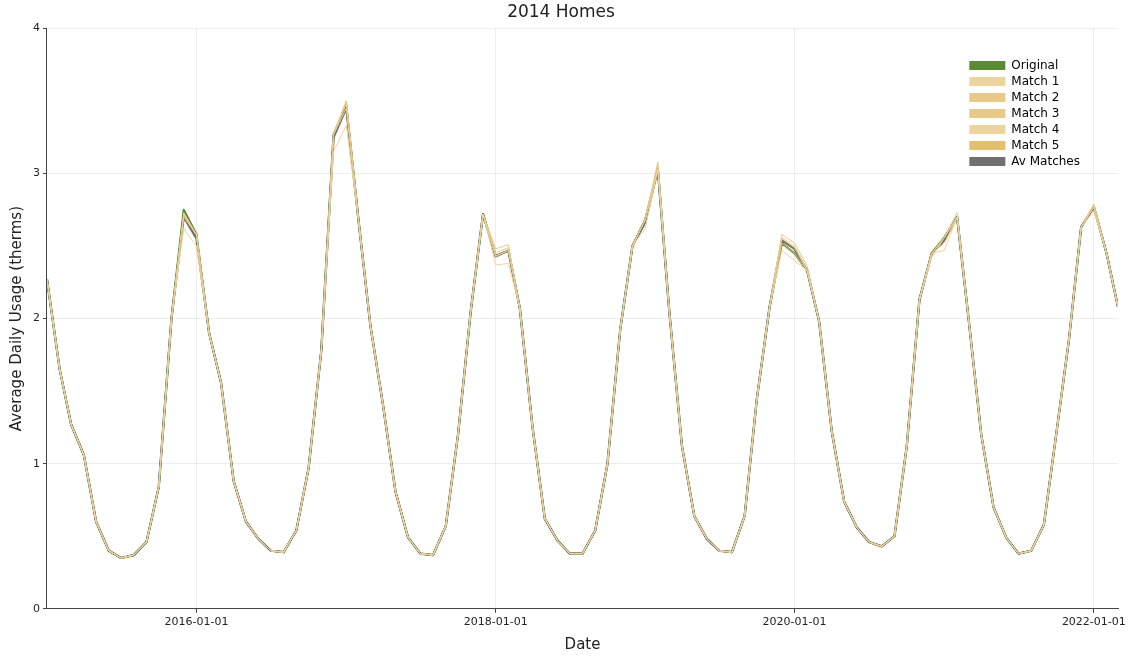  Describe the element at coordinates (36, 608) in the screenshot. I see `y-tick-label: 0` at that location.